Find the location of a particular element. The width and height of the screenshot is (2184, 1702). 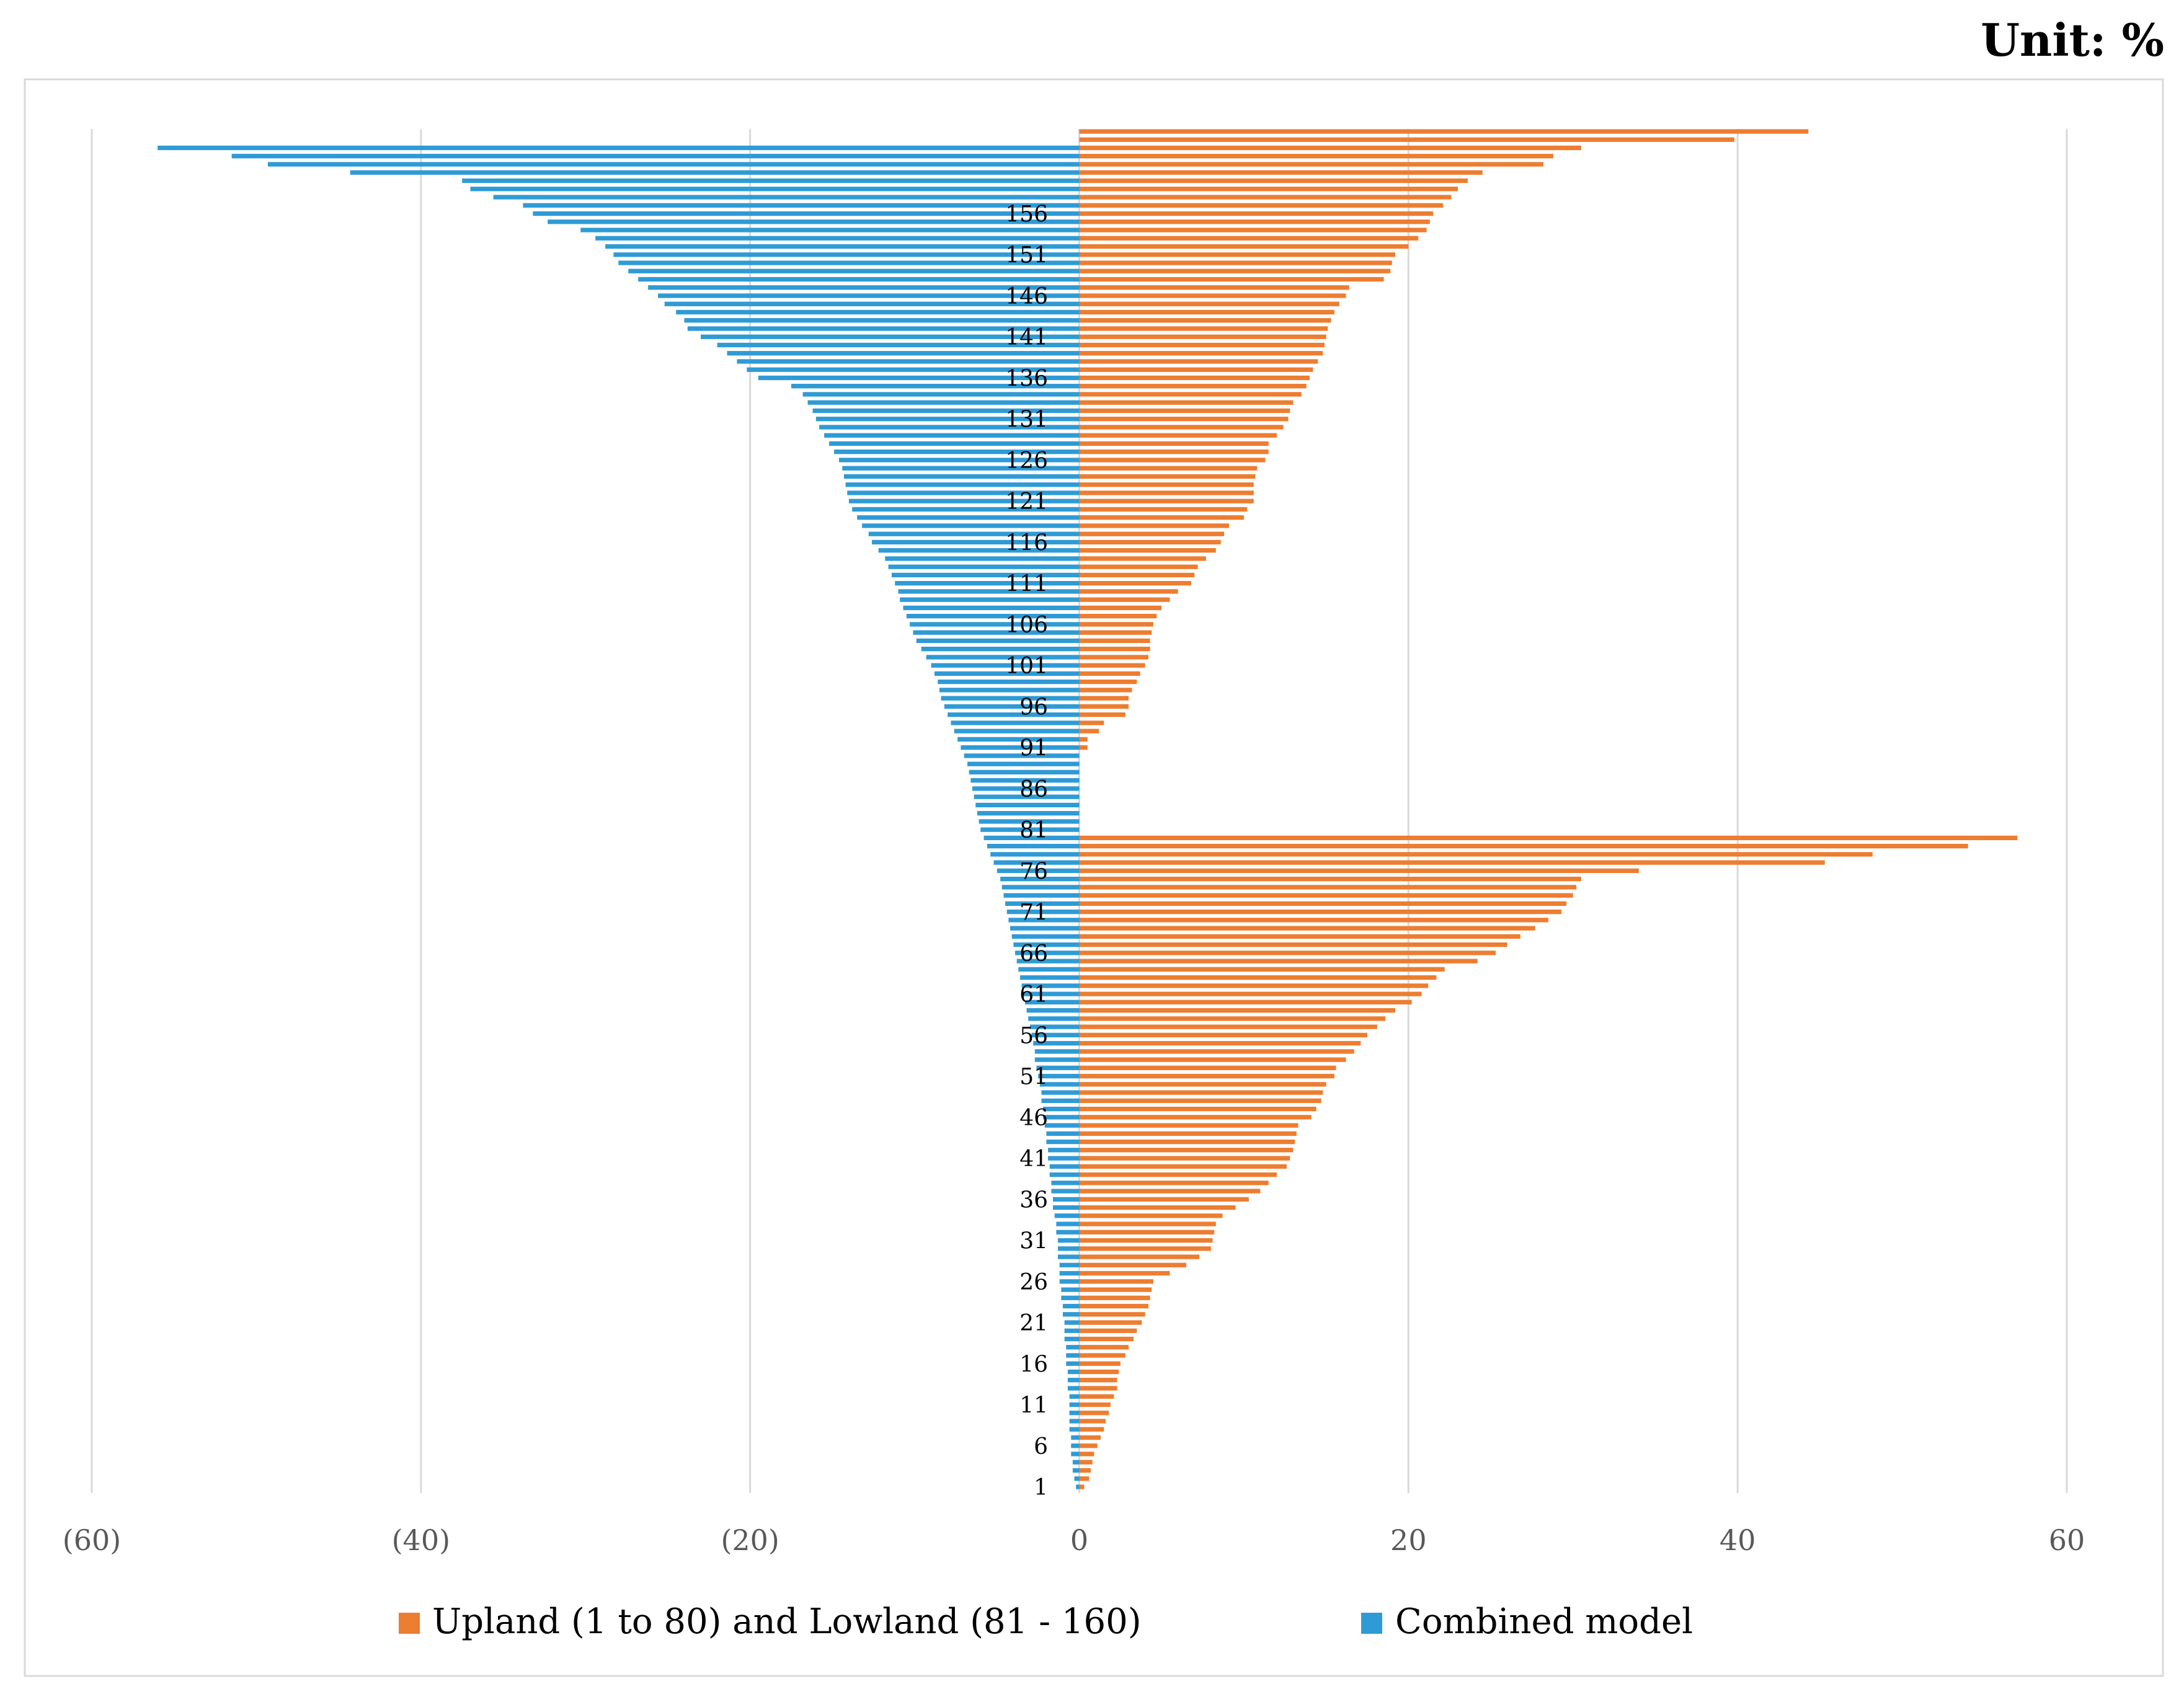

row-label: 126 is located at coordinates (1026, 461).